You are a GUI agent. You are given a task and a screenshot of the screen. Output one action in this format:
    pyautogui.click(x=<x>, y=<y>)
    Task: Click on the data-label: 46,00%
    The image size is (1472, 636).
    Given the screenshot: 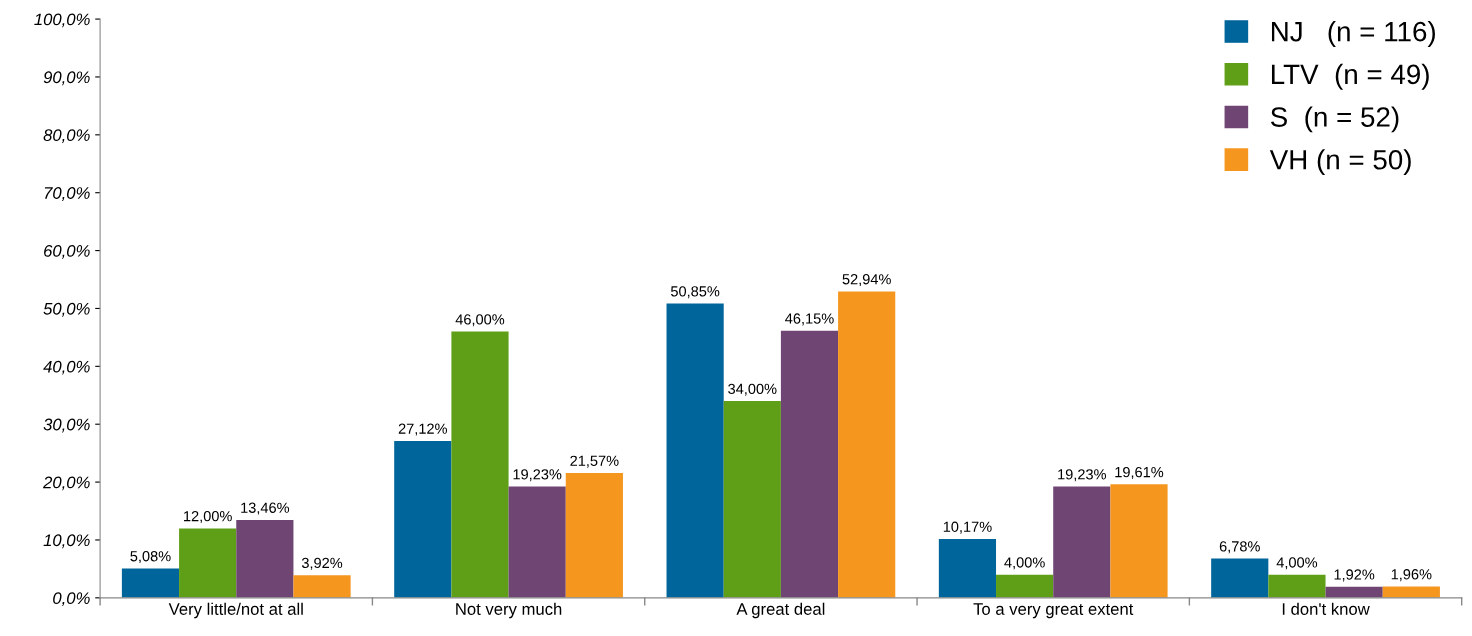 What is the action you would take?
    pyautogui.click(x=480, y=320)
    